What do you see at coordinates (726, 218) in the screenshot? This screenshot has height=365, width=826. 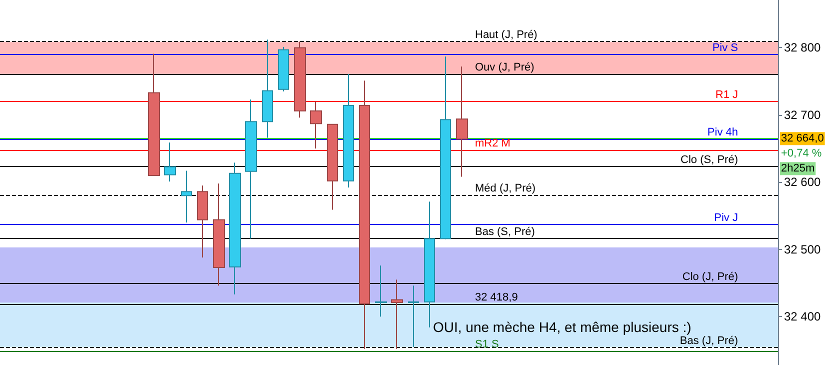 I see `ref-line-label: Piv J` at bounding box center [726, 218].